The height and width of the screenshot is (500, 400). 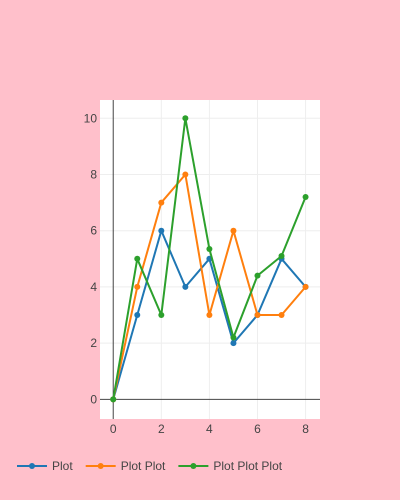 I want to click on x-tick-label: 4, so click(x=209, y=429).